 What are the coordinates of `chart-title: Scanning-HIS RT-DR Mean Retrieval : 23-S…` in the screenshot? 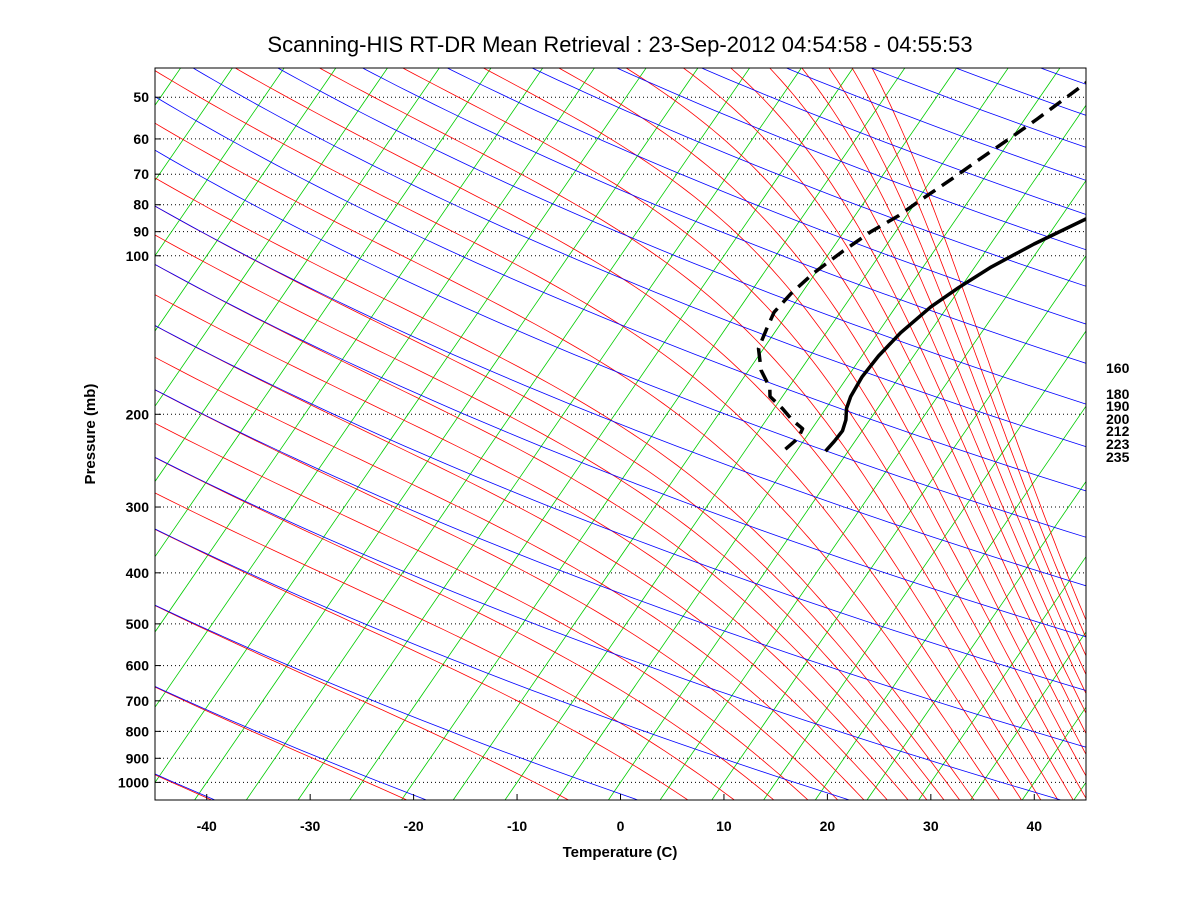 It's located at (619, 44).